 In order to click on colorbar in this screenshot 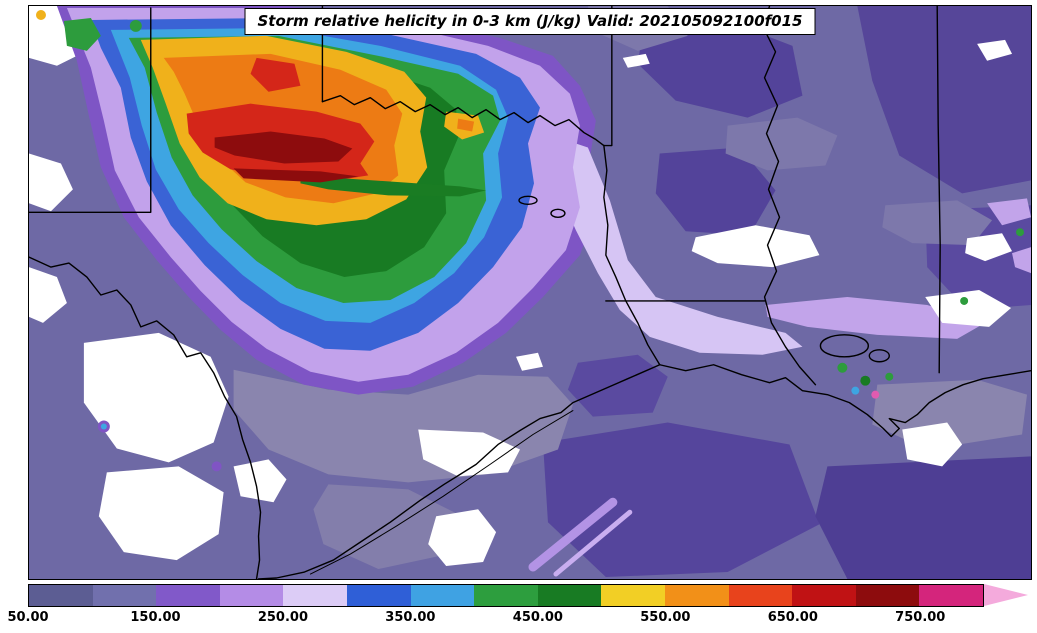, I will do `click(506, 595)`.